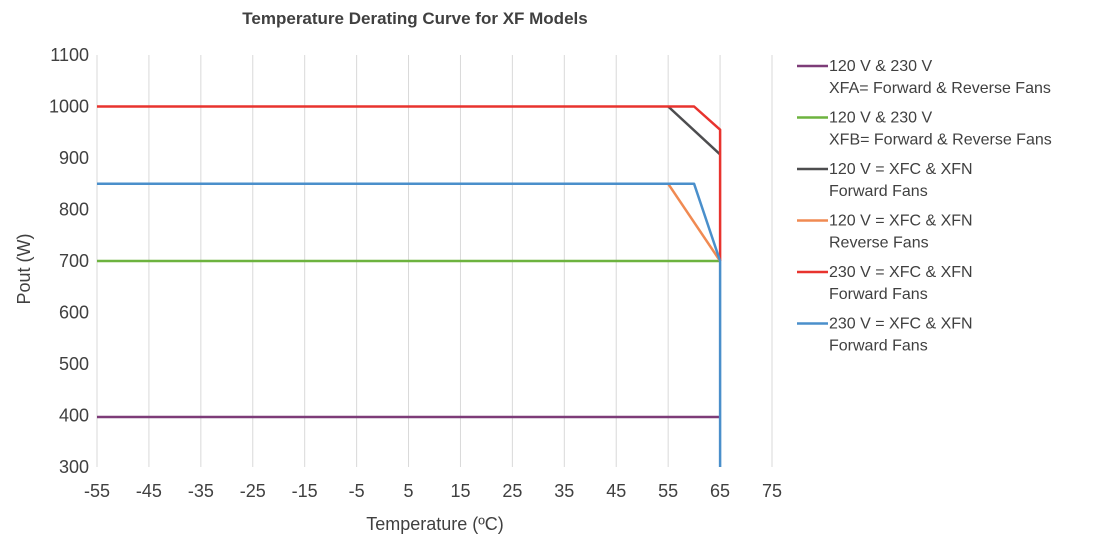  What do you see at coordinates (74, 158) in the screenshot?
I see `y-tick-label: 900` at bounding box center [74, 158].